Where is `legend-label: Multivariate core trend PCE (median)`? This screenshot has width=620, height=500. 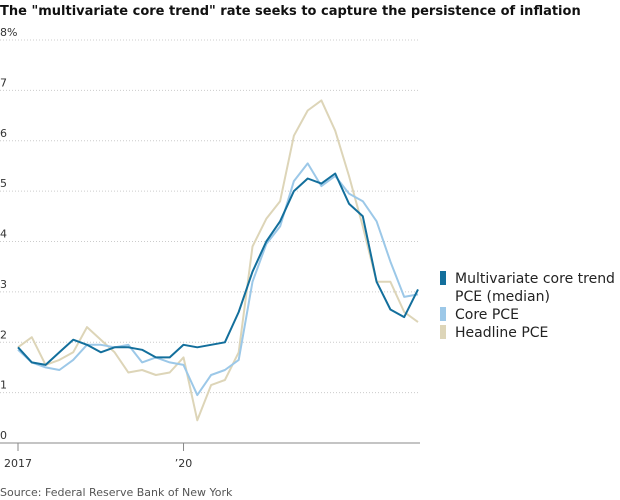 legend-label: Multivariate core trend PCE (median) is located at coordinates (535, 288).